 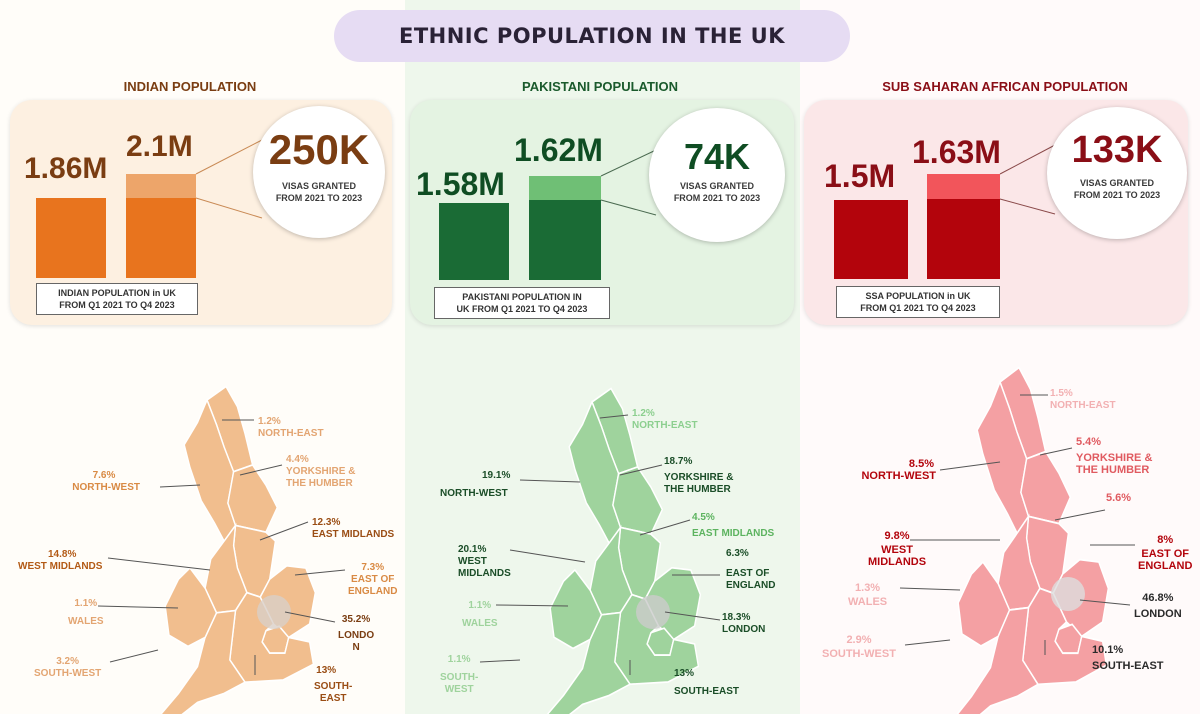 I want to click on indian-north-west-value: 7.6%, so click(x=104, y=475).